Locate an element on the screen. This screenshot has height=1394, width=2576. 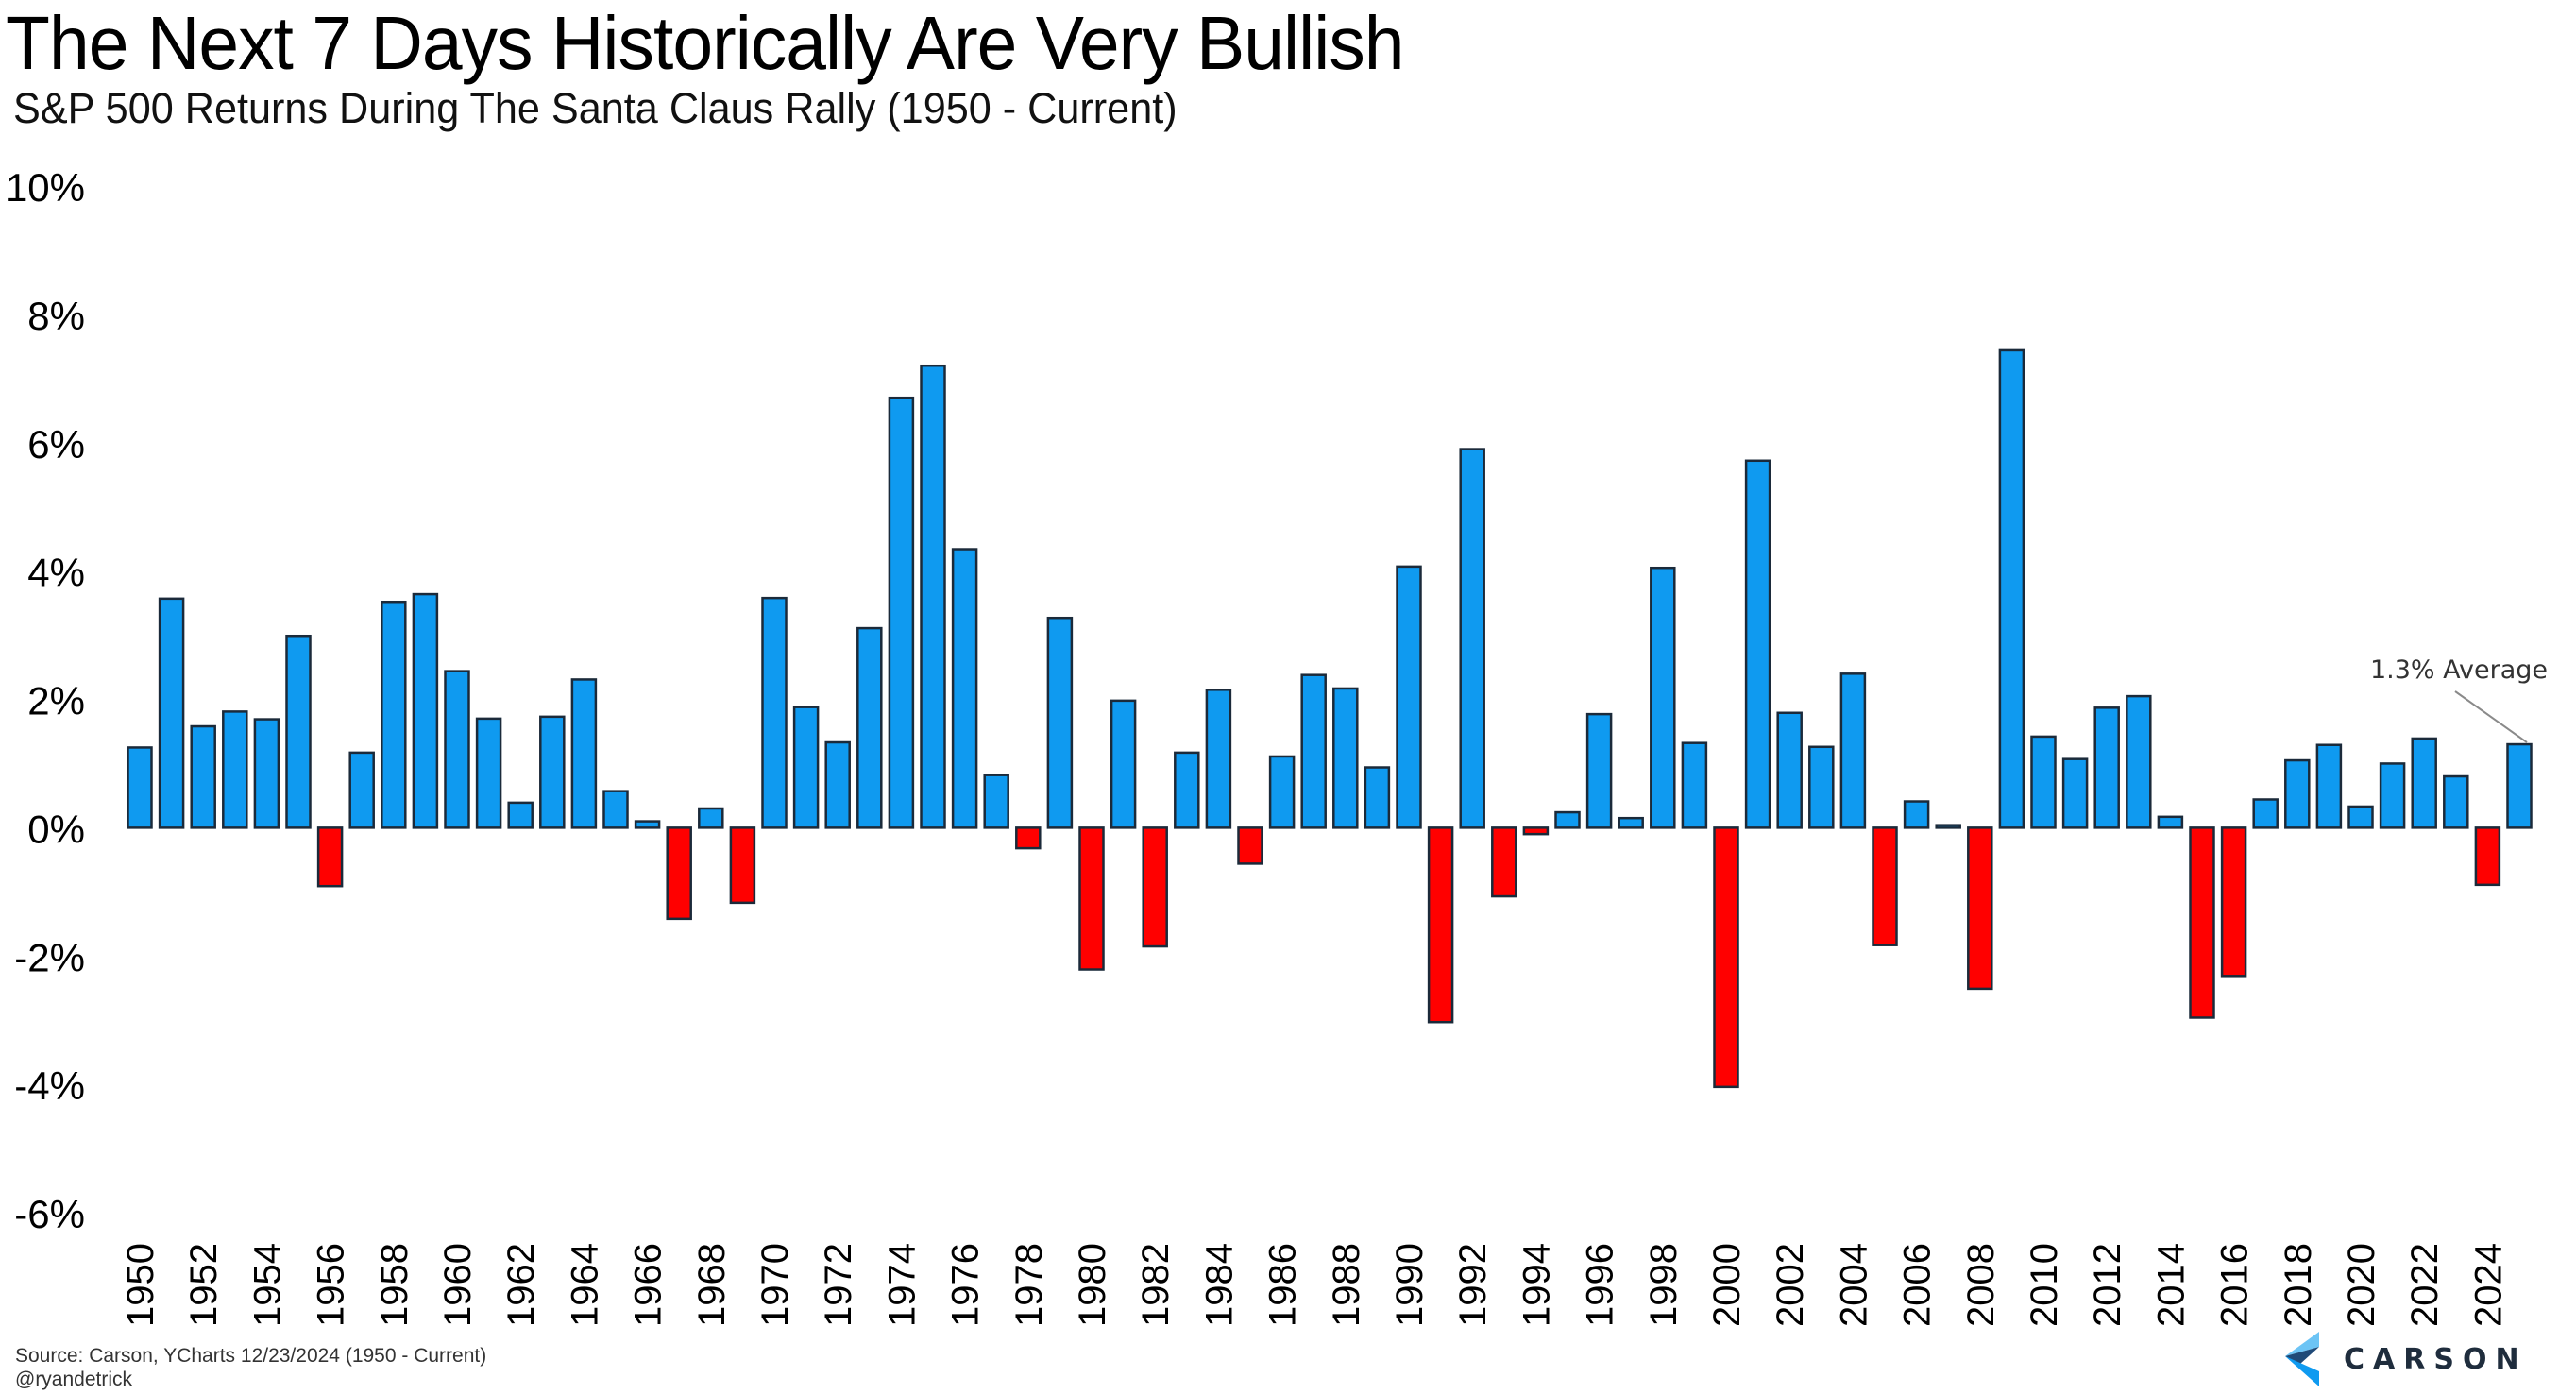
bar-1991 is located at coordinates (1440, 925).